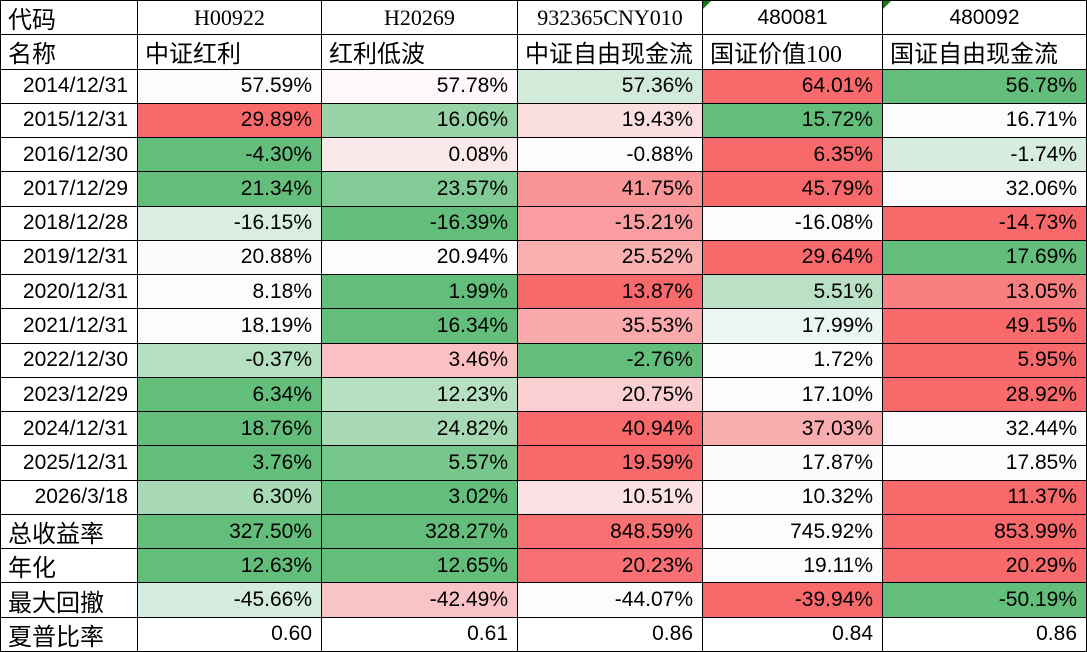  I want to click on value-cell: 18.76%, so click(230, 429).